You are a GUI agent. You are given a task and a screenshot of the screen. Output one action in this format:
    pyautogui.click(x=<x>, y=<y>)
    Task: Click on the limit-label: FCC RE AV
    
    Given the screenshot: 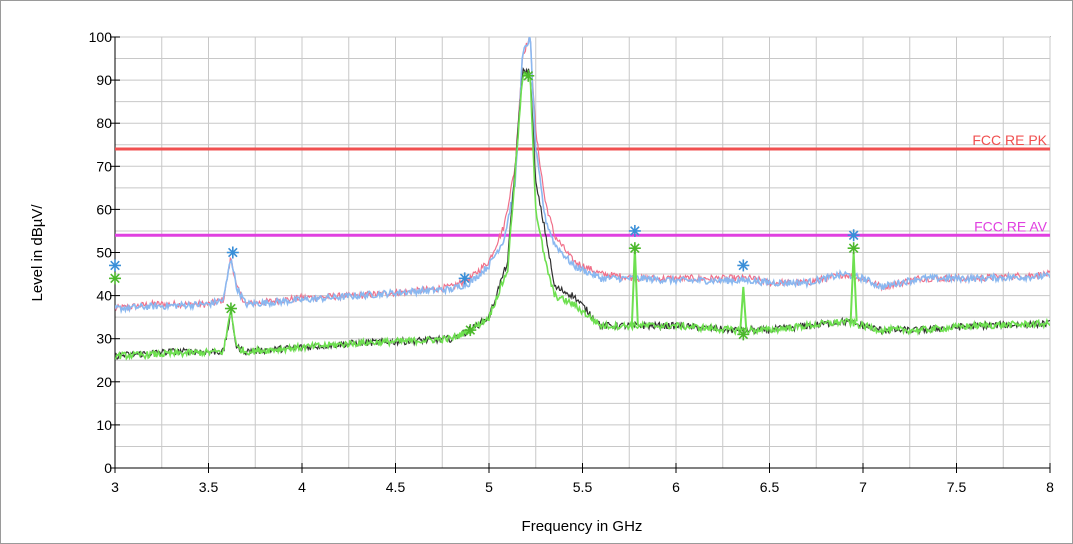 What is the action you would take?
    pyautogui.click(x=1011, y=226)
    